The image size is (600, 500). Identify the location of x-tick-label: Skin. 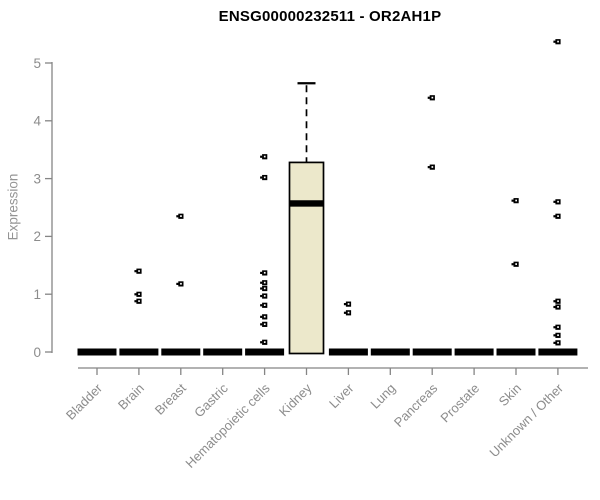
(510, 395).